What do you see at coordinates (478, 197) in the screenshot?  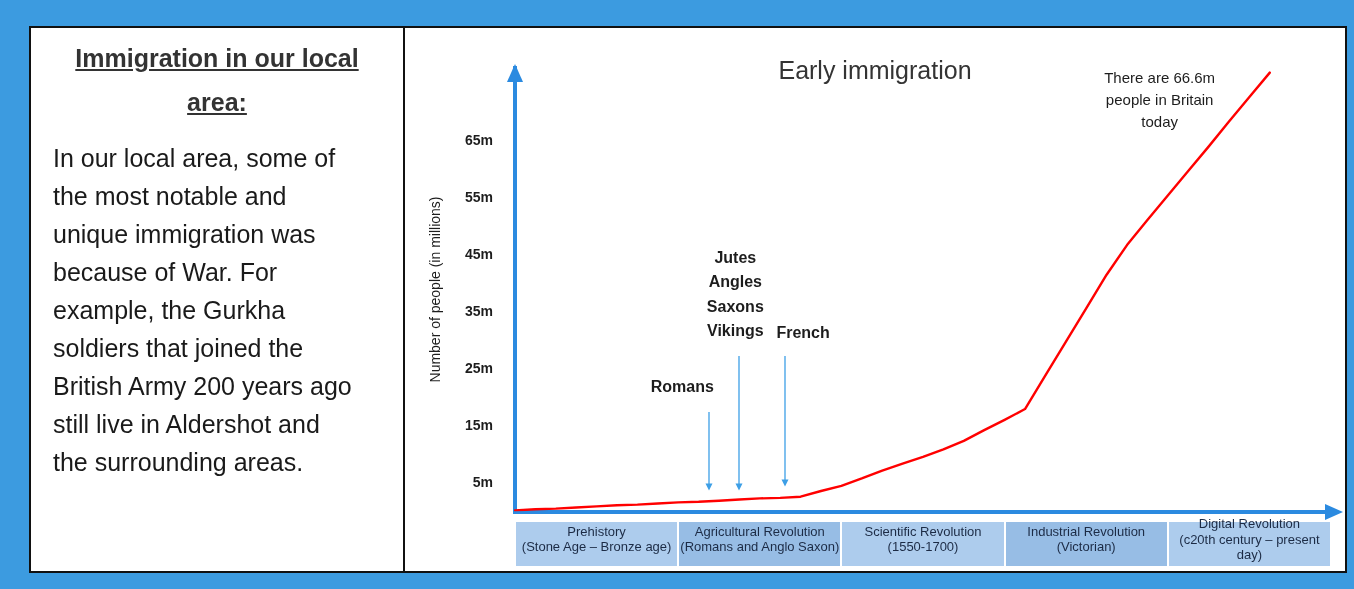 I see `y-tick-label: 55m` at bounding box center [478, 197].